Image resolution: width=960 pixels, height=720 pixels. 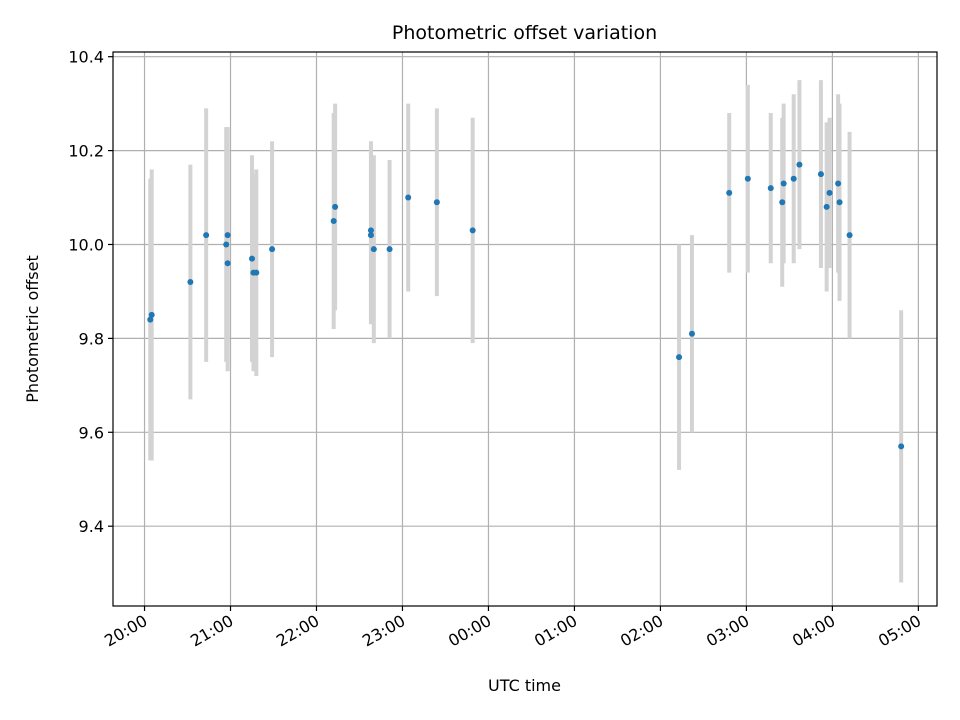 What do you see at coordinates (86, 244) in the screenshot?
I see `y-tick-label: 10.0` at bounding box center [86, 244].